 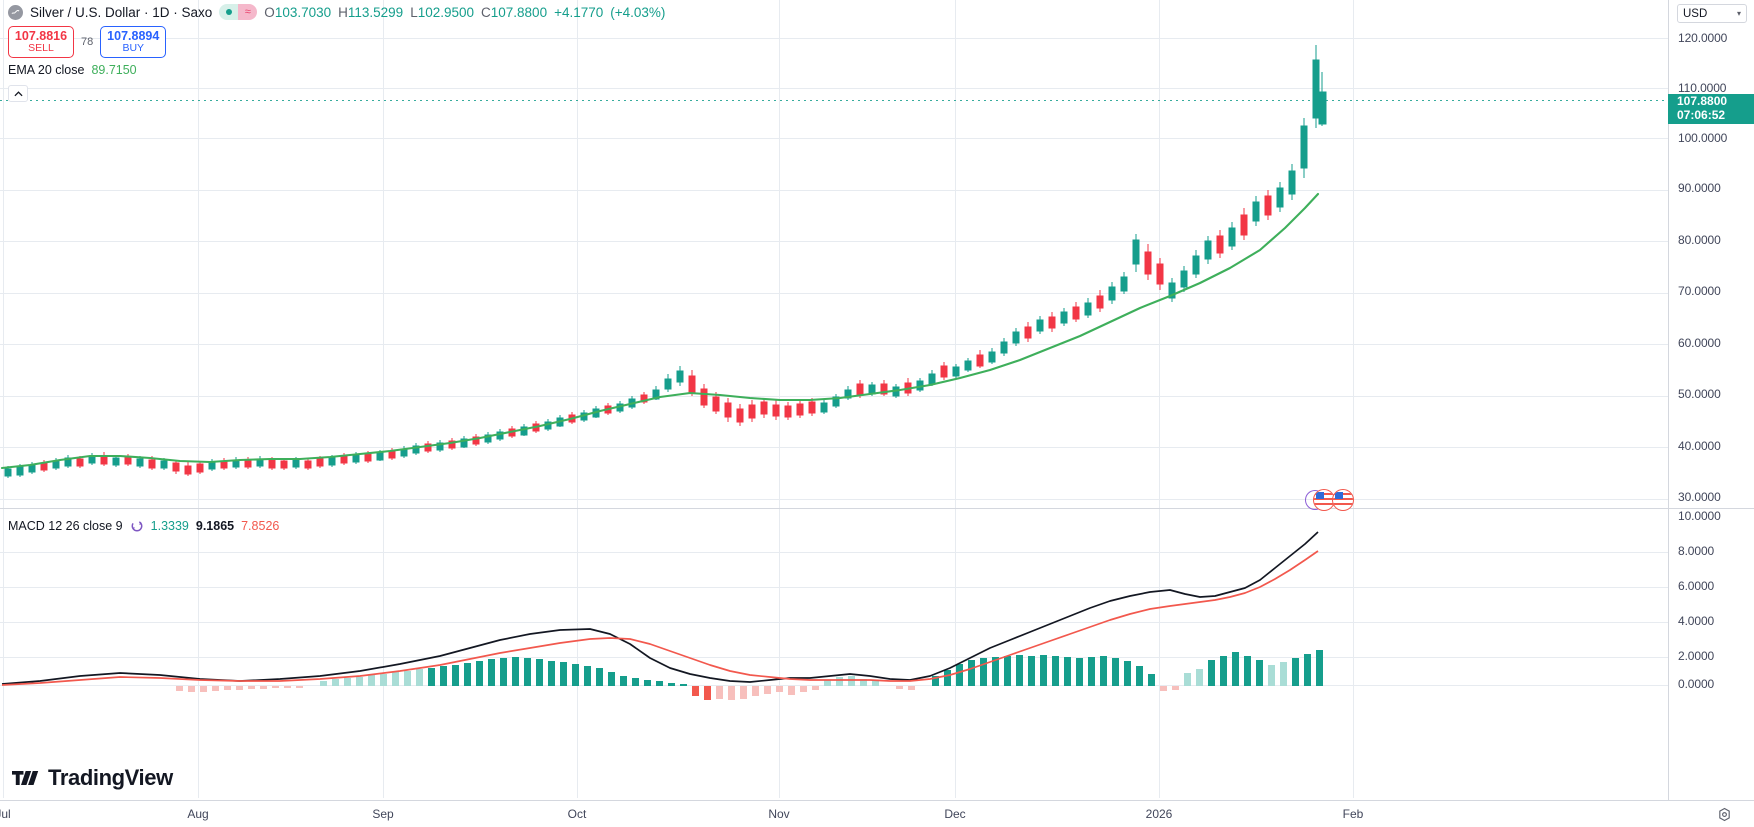 I want to click on buy-button: 107.8894 BUY, so click(x=133, y=42).